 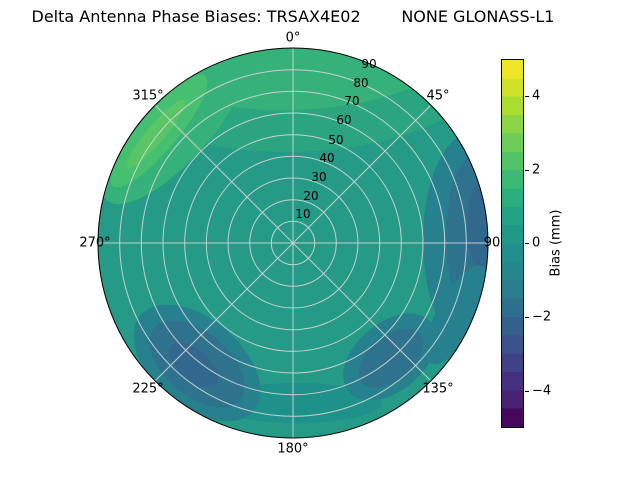 What do you see at coordinates (438, 96) in the screenshot?
I see `theta-label-45: 45°` at bounding box center [438, 96].